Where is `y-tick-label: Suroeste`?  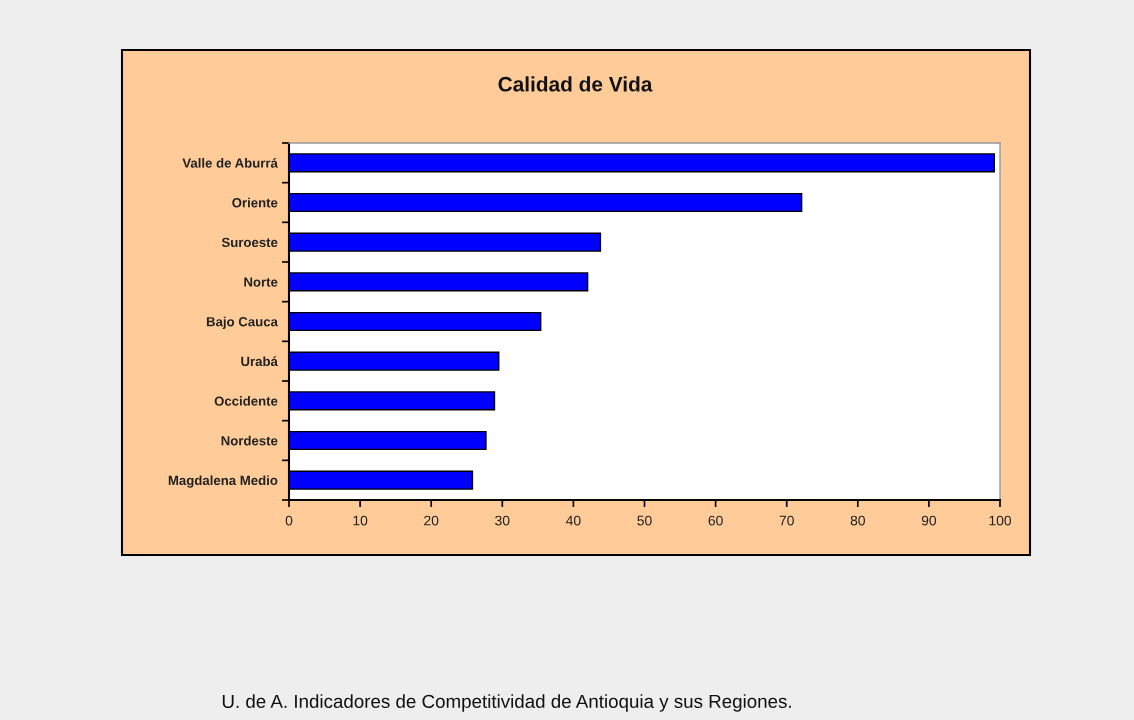
y-tick-label: Suroeste is located at coordinates (249, 242).